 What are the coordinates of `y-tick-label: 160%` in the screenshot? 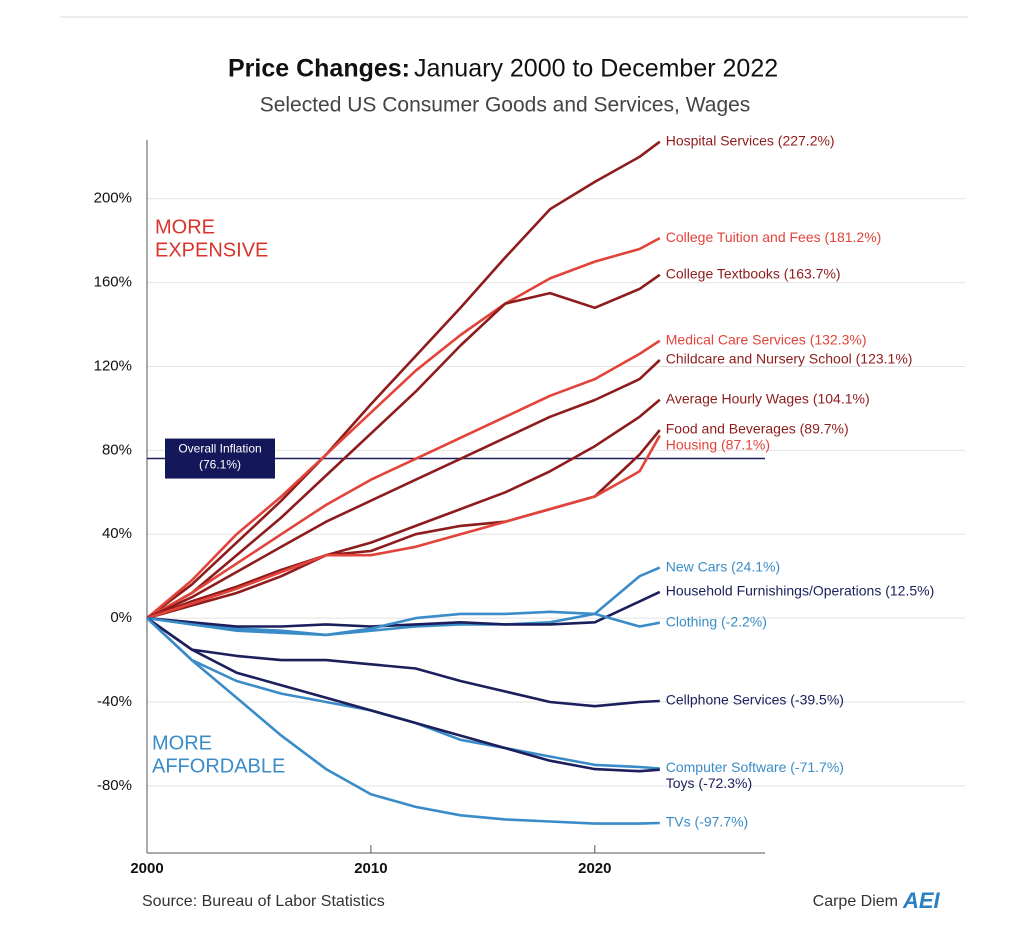 It's located at (113, 282).